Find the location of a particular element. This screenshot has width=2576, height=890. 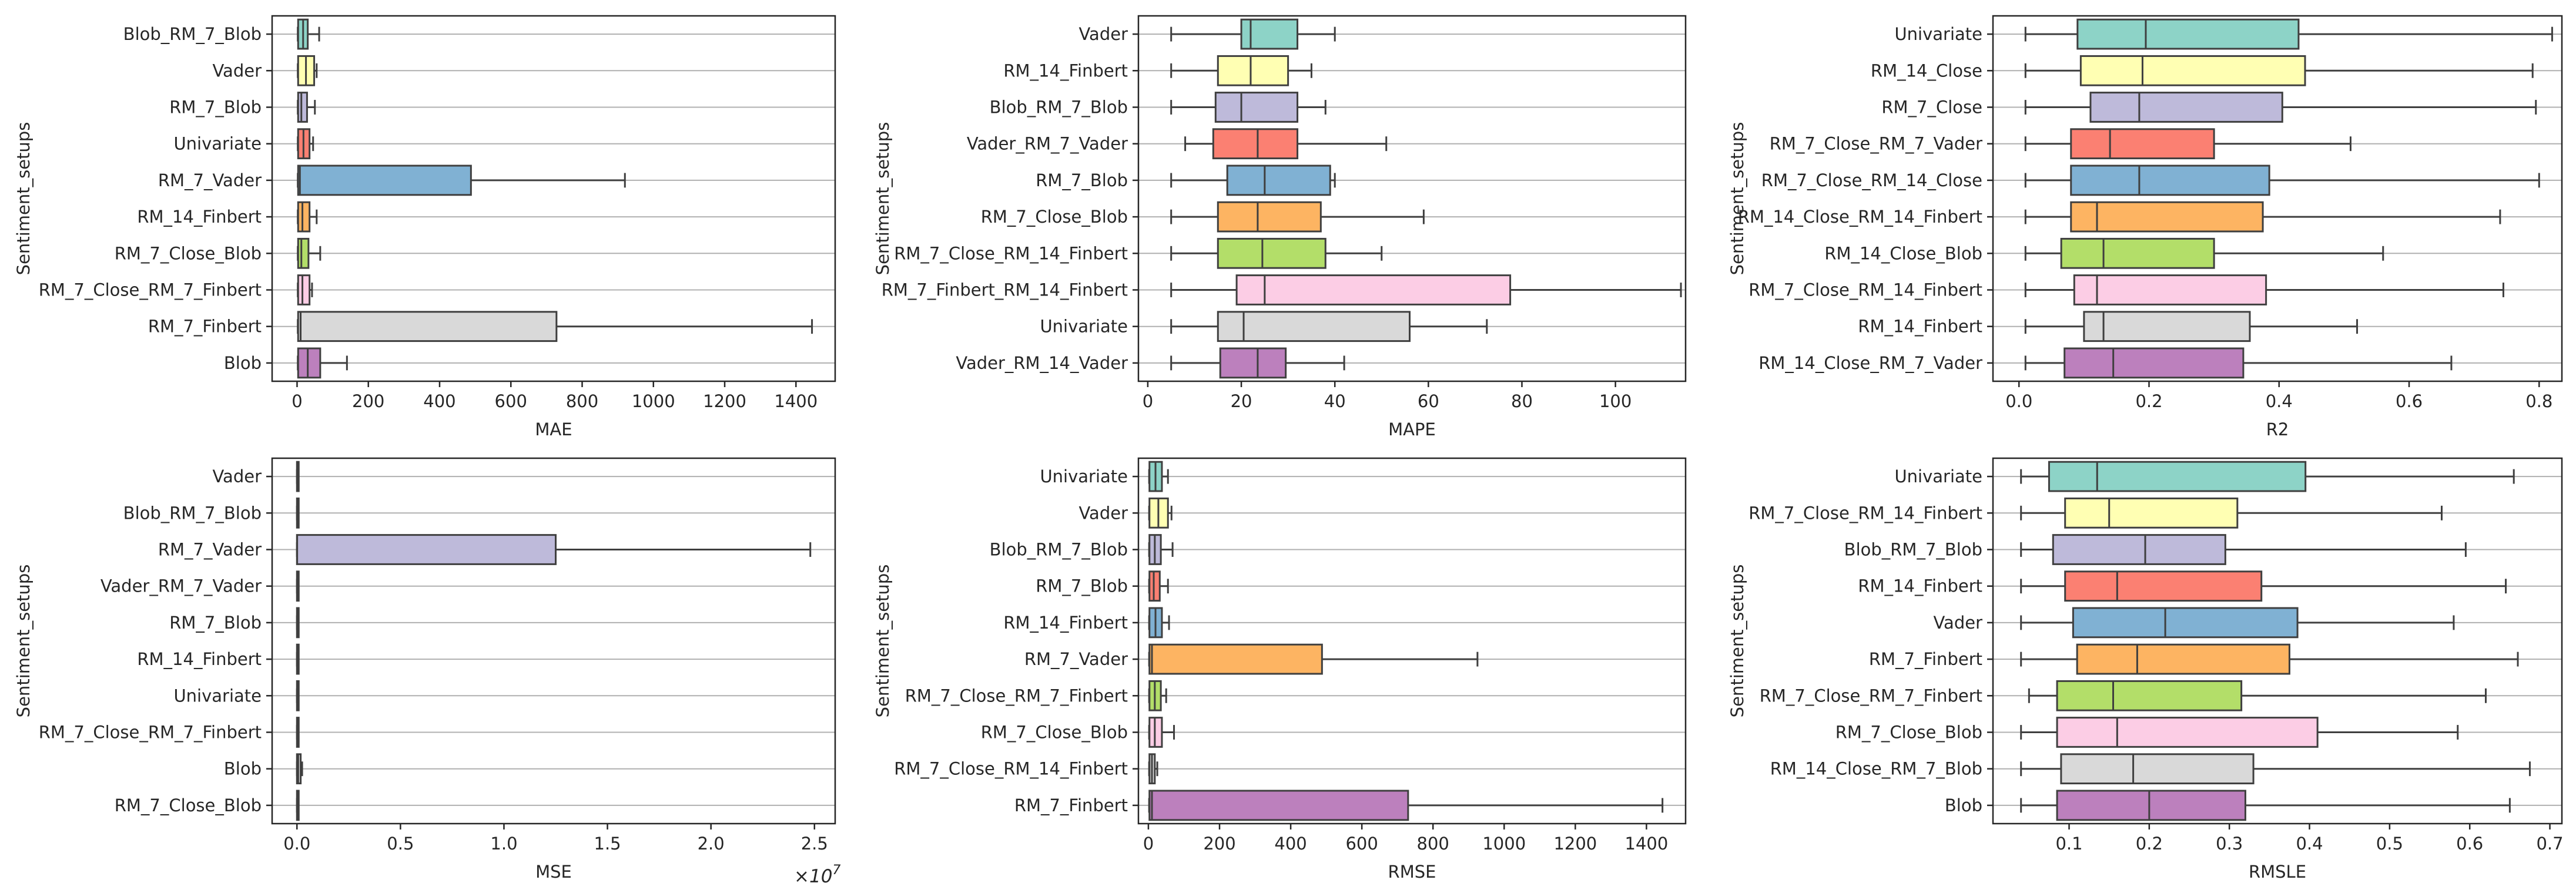

y-tick-label: RM_7_Close_RM_14_Finbert is located at coordinates (1011, 253).